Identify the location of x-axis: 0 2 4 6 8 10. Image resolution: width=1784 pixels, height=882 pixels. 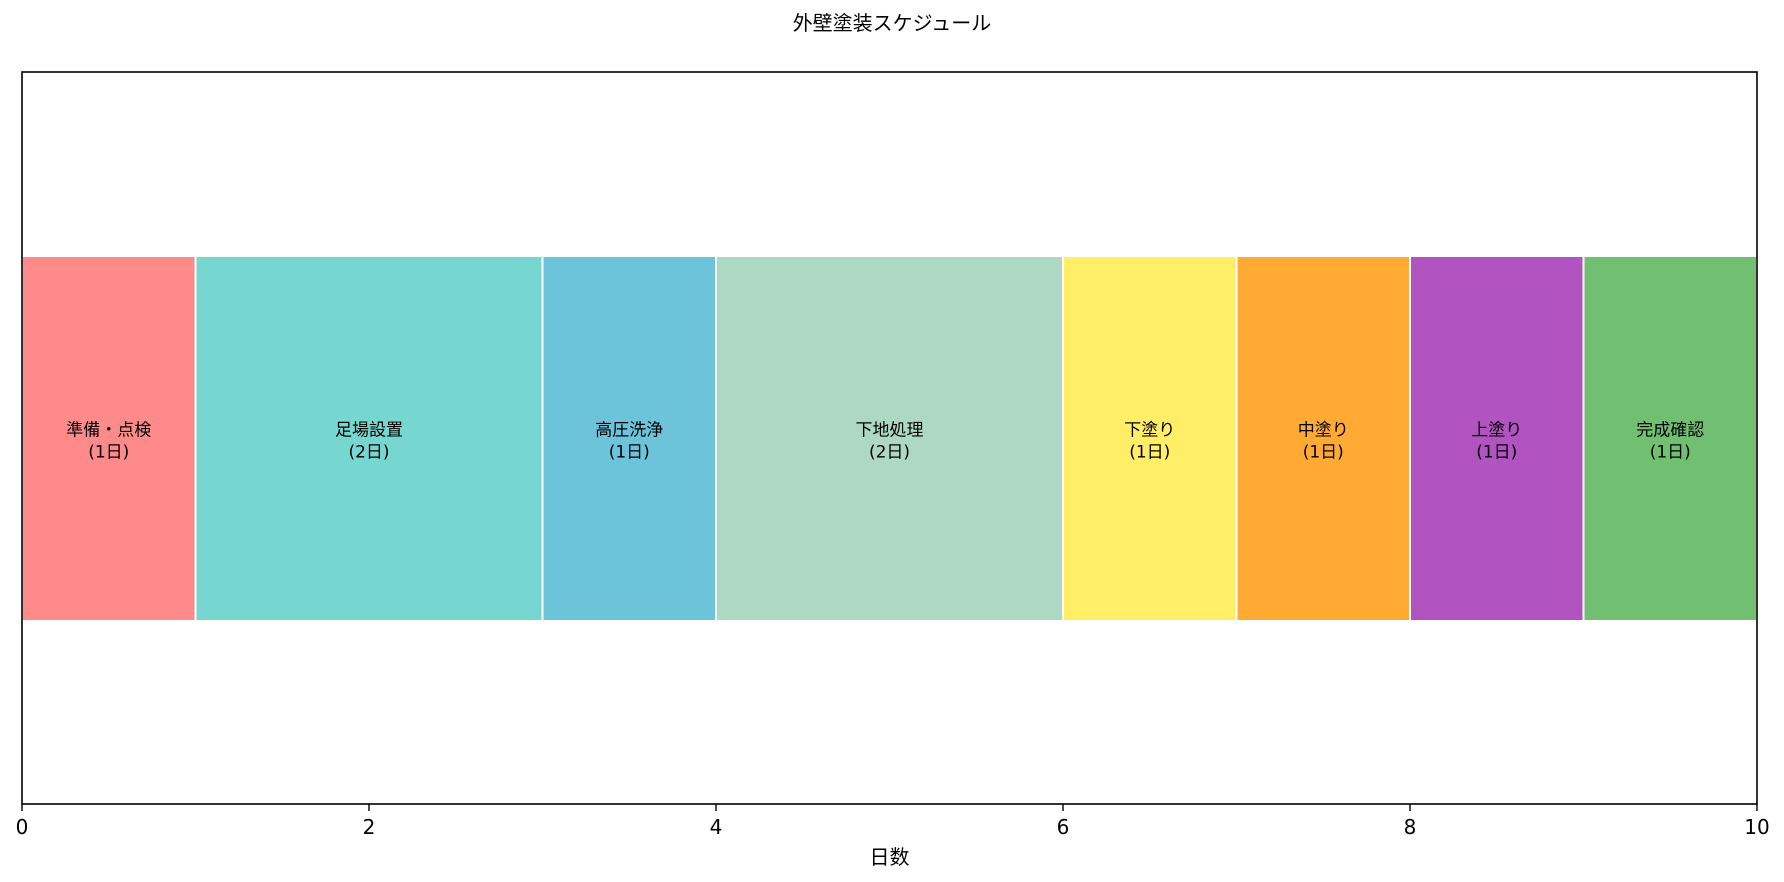
(893, 821).